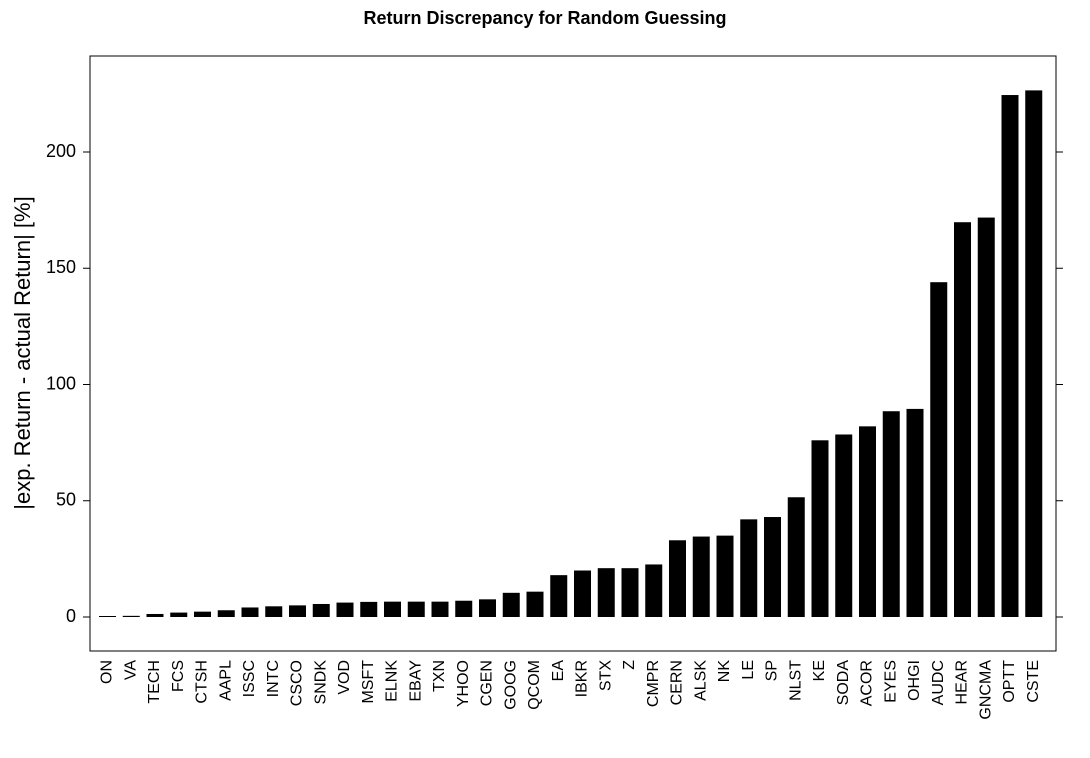 The width and height of the screenshot is (1090, 758). What do you see at coordinates (867, 521) in the screenshot?
I see `bar-acor` at bounding box center [867, 521].